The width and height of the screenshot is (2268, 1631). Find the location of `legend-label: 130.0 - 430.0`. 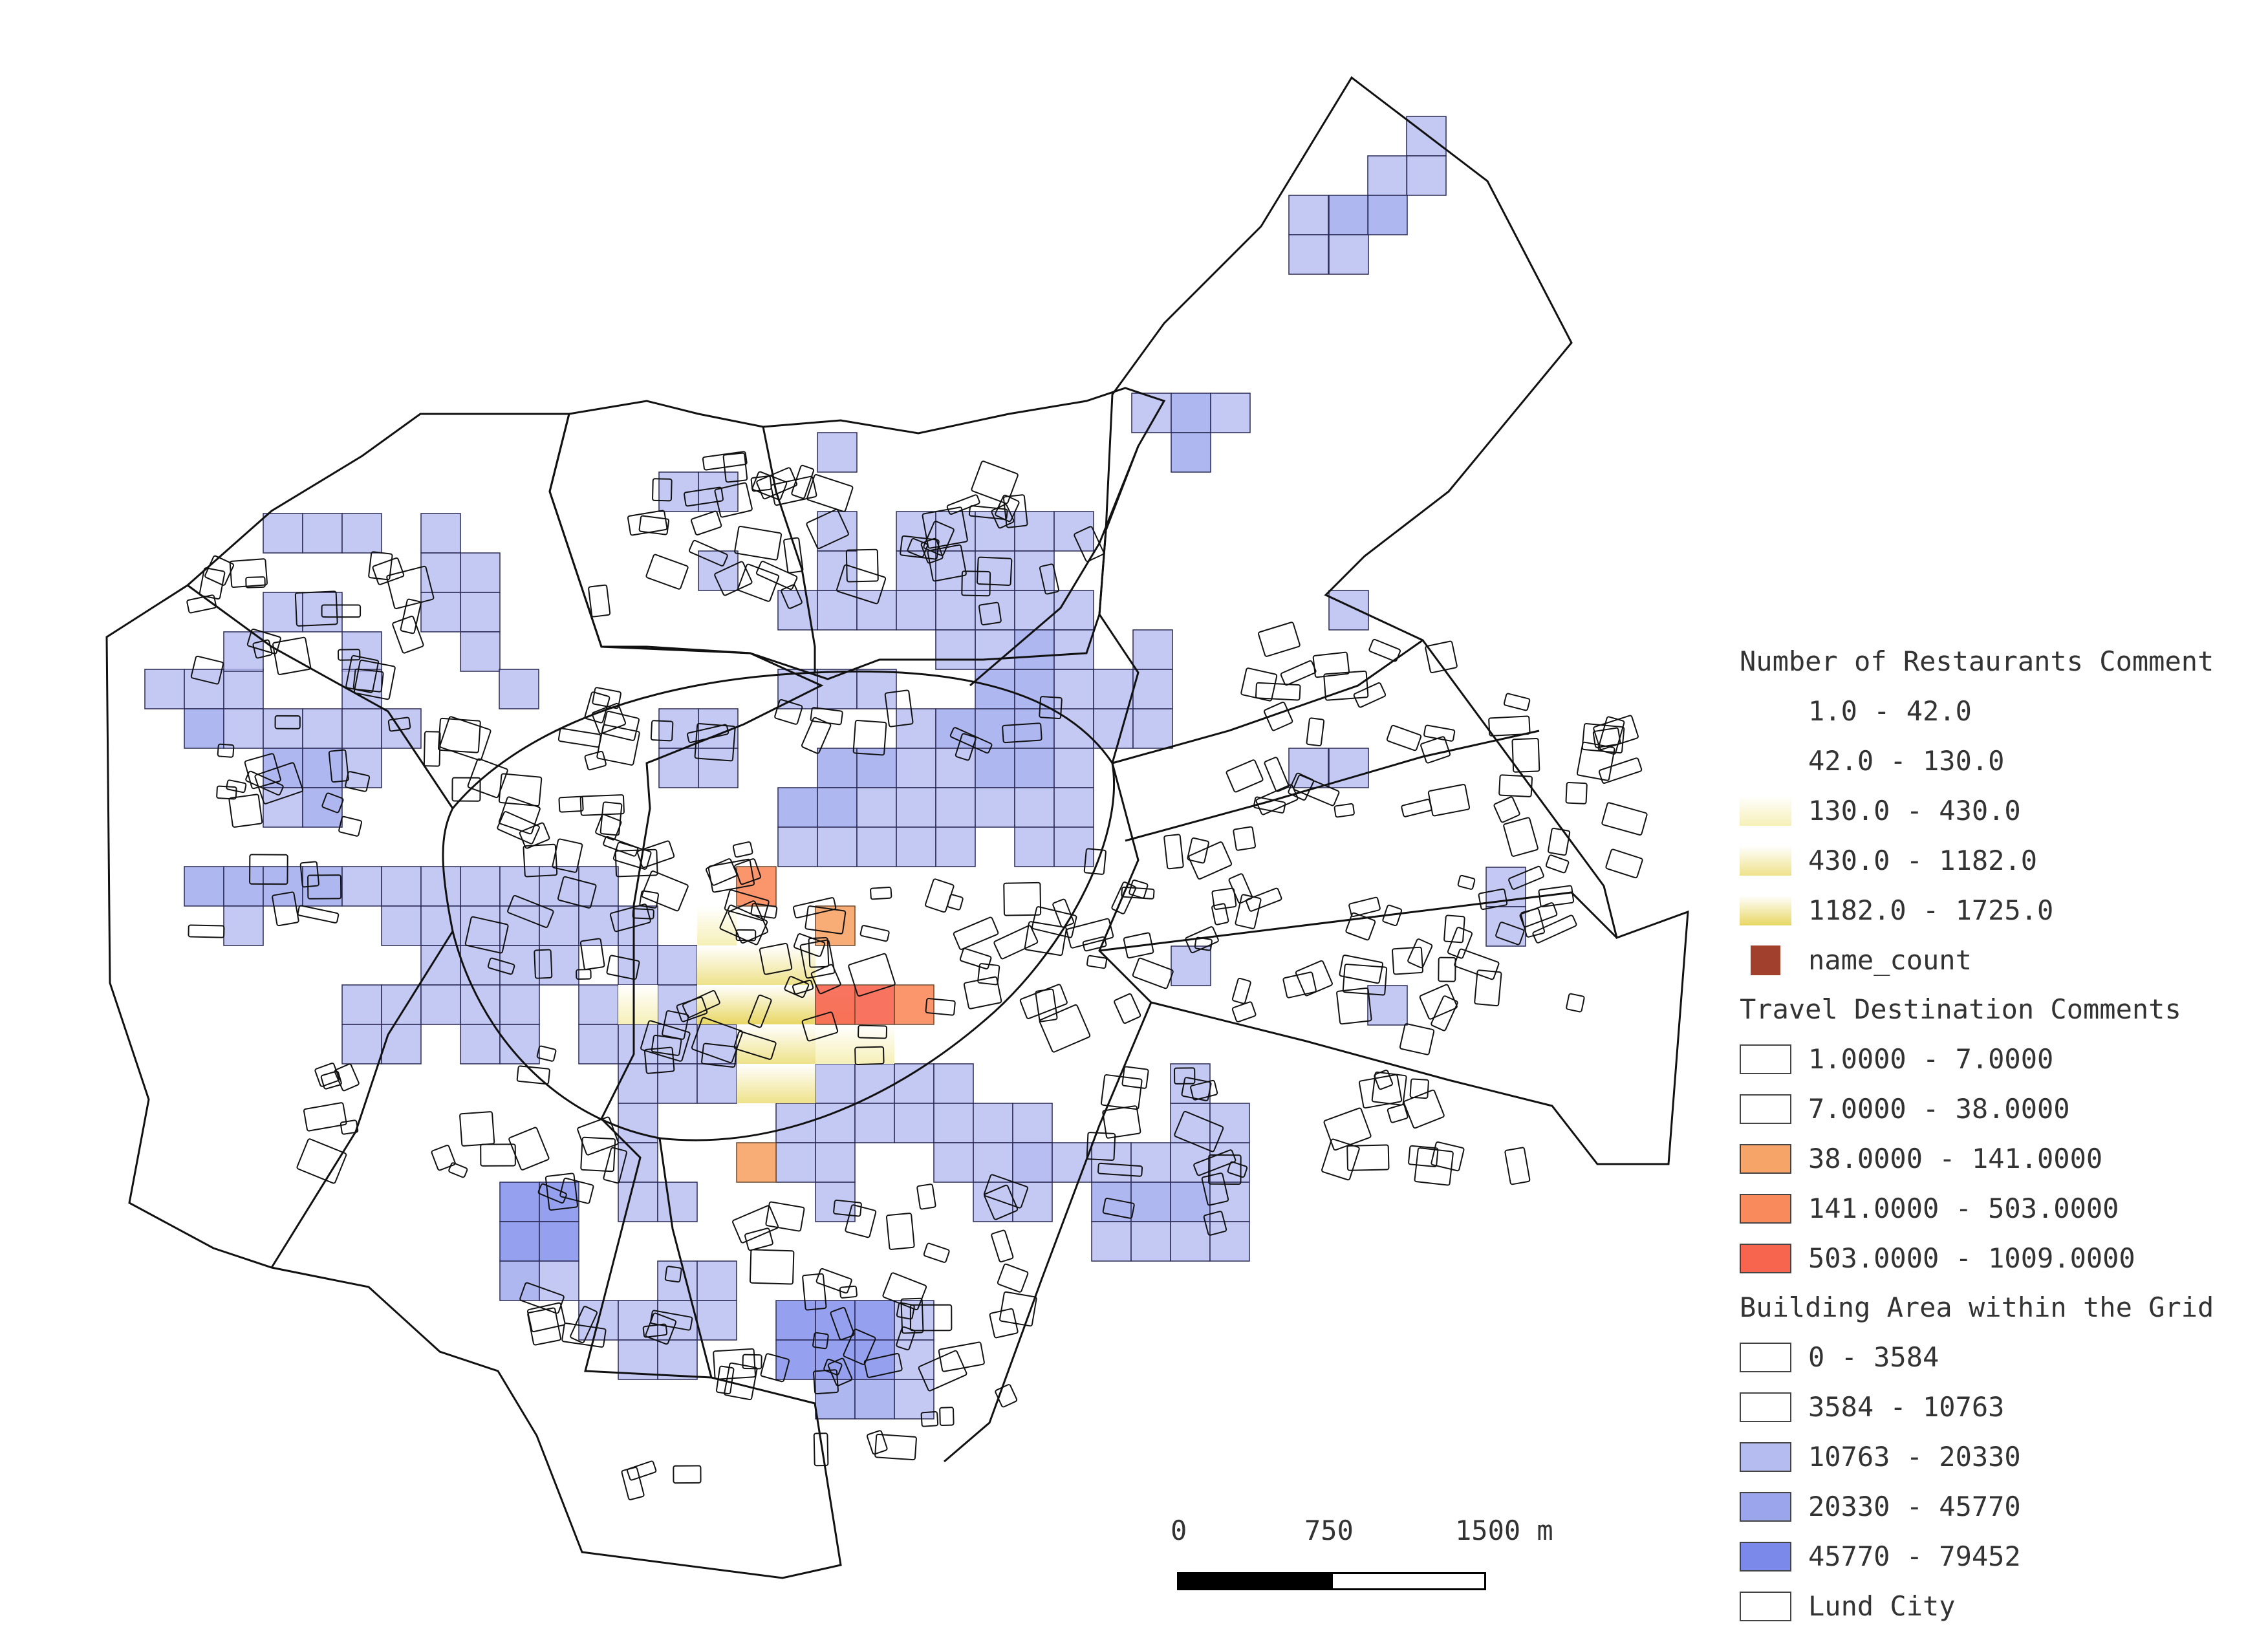

legend-label: 130.0 - 430.0 is located at coordinates (1914, 811).